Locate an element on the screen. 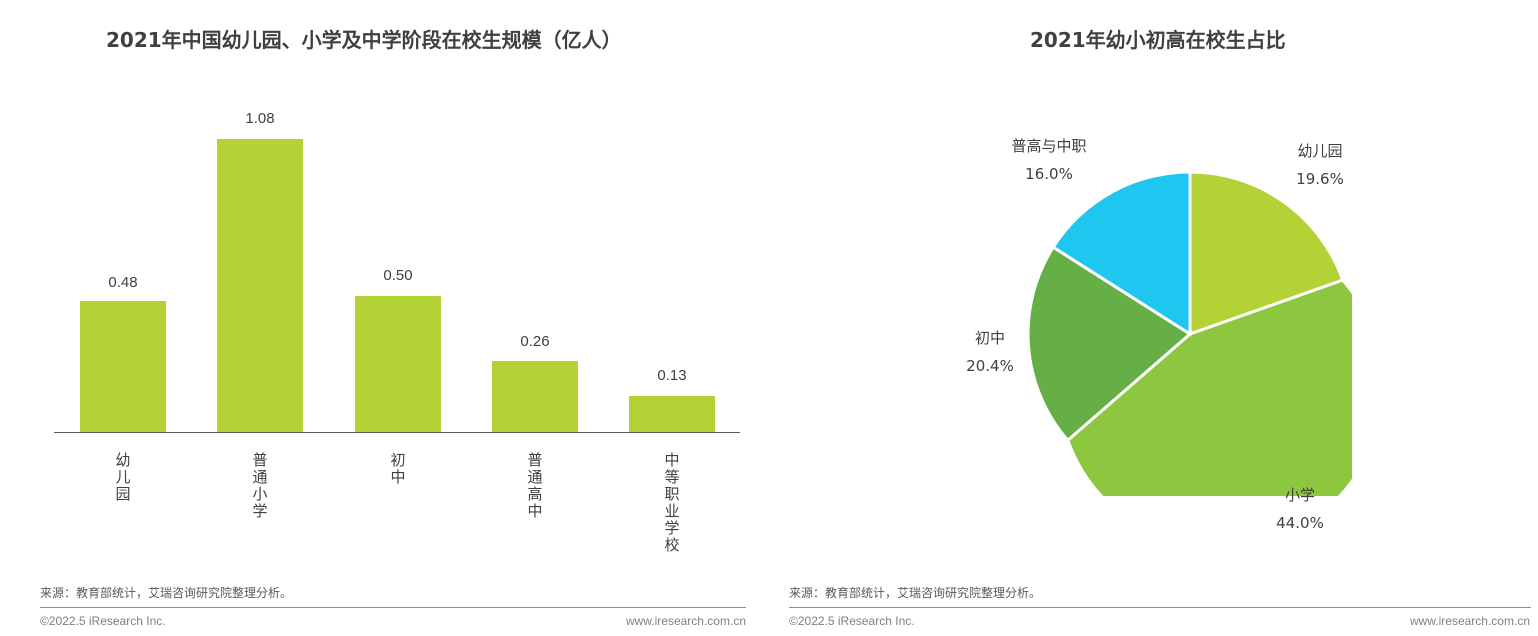 This screenshot has width=1538, height=636. category-label: 初中 is located at coordinates (398, 468).